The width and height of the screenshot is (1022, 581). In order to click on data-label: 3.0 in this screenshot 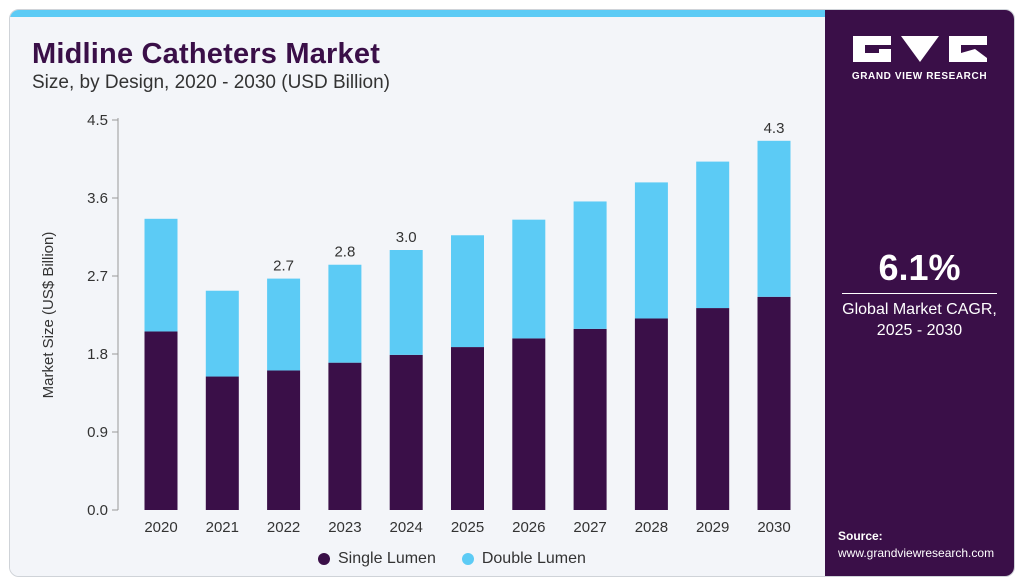, I will do `click(406, 237)`.